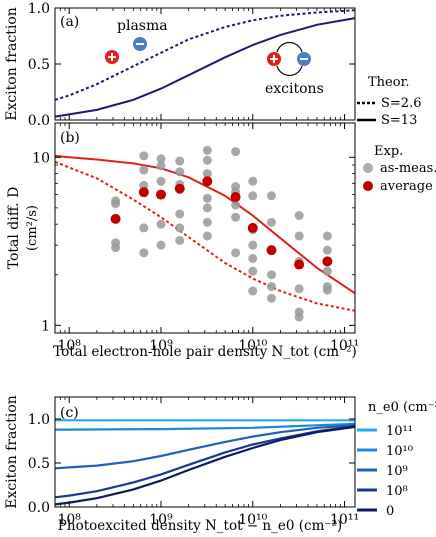 The height and width of the screenshot is (537, 436). Describe the element at coordinates (39, 508) in the screenshot. I see `panel-c-ytick-label: 0.0` at that location.